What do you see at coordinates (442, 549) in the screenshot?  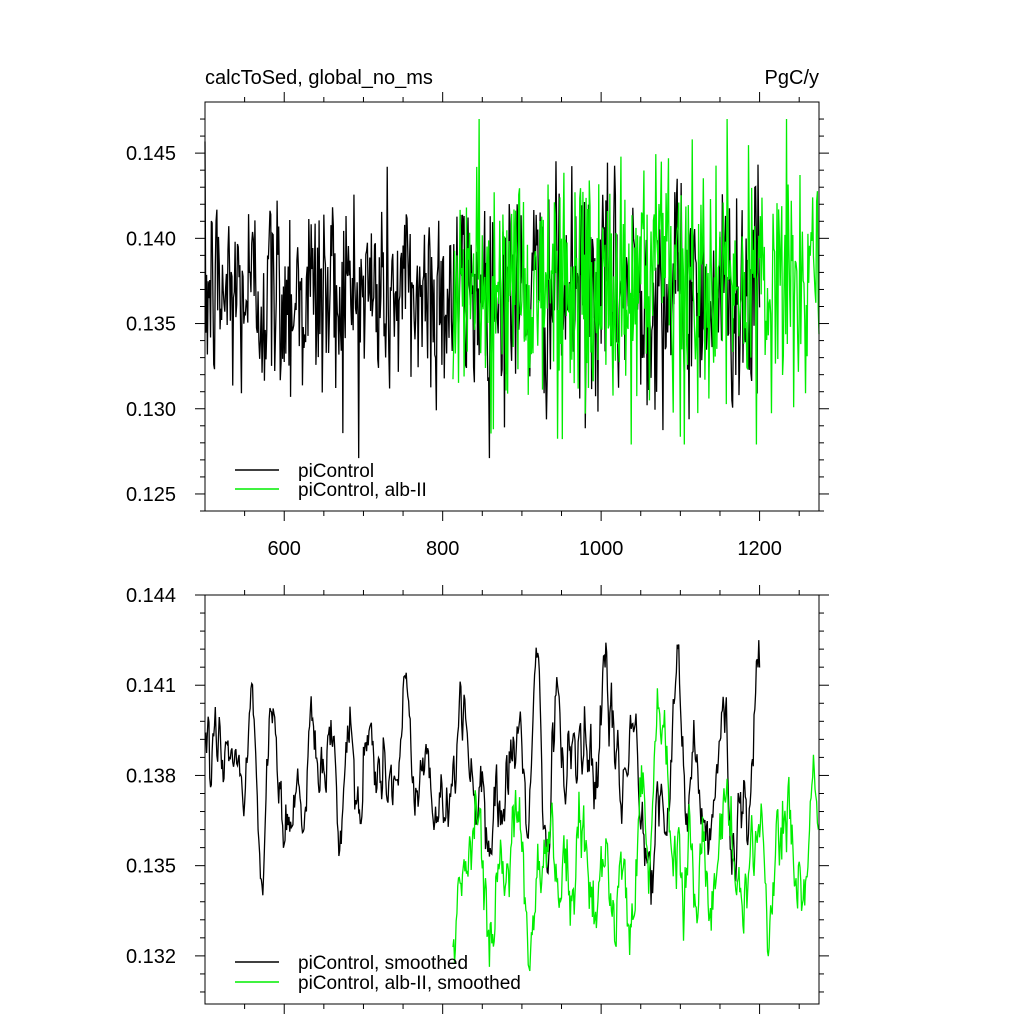 I see `top-x-tick-label-1: 800` at bounding box center [442, 549].